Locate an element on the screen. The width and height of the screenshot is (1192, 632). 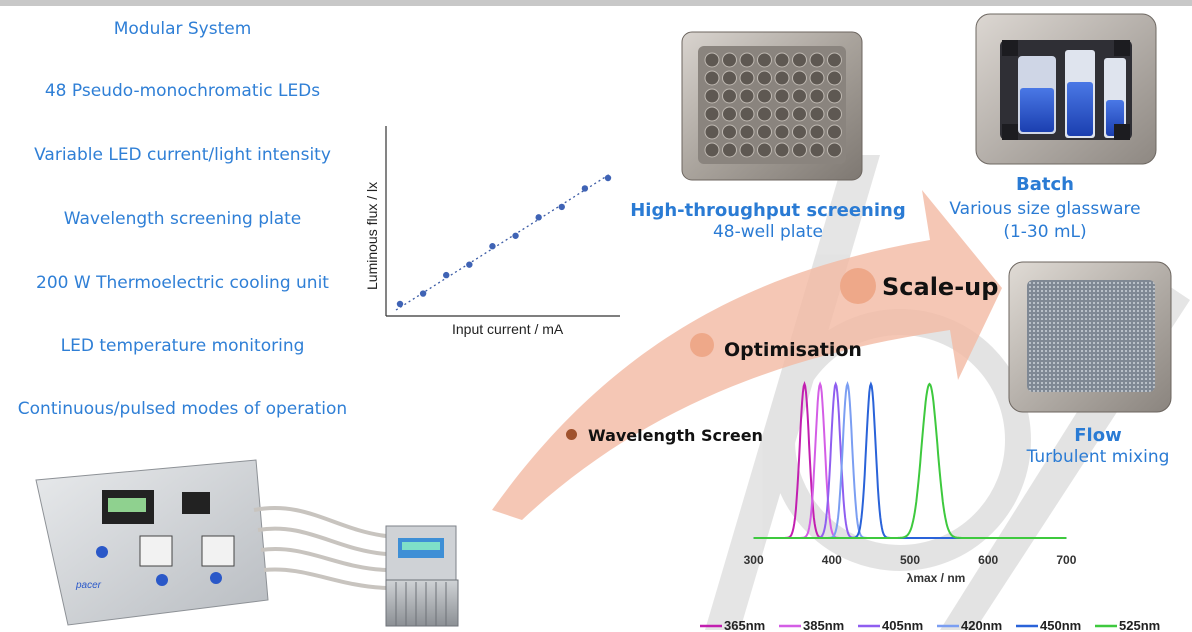
device-brand: pacer is located at coordinates (88, 585).